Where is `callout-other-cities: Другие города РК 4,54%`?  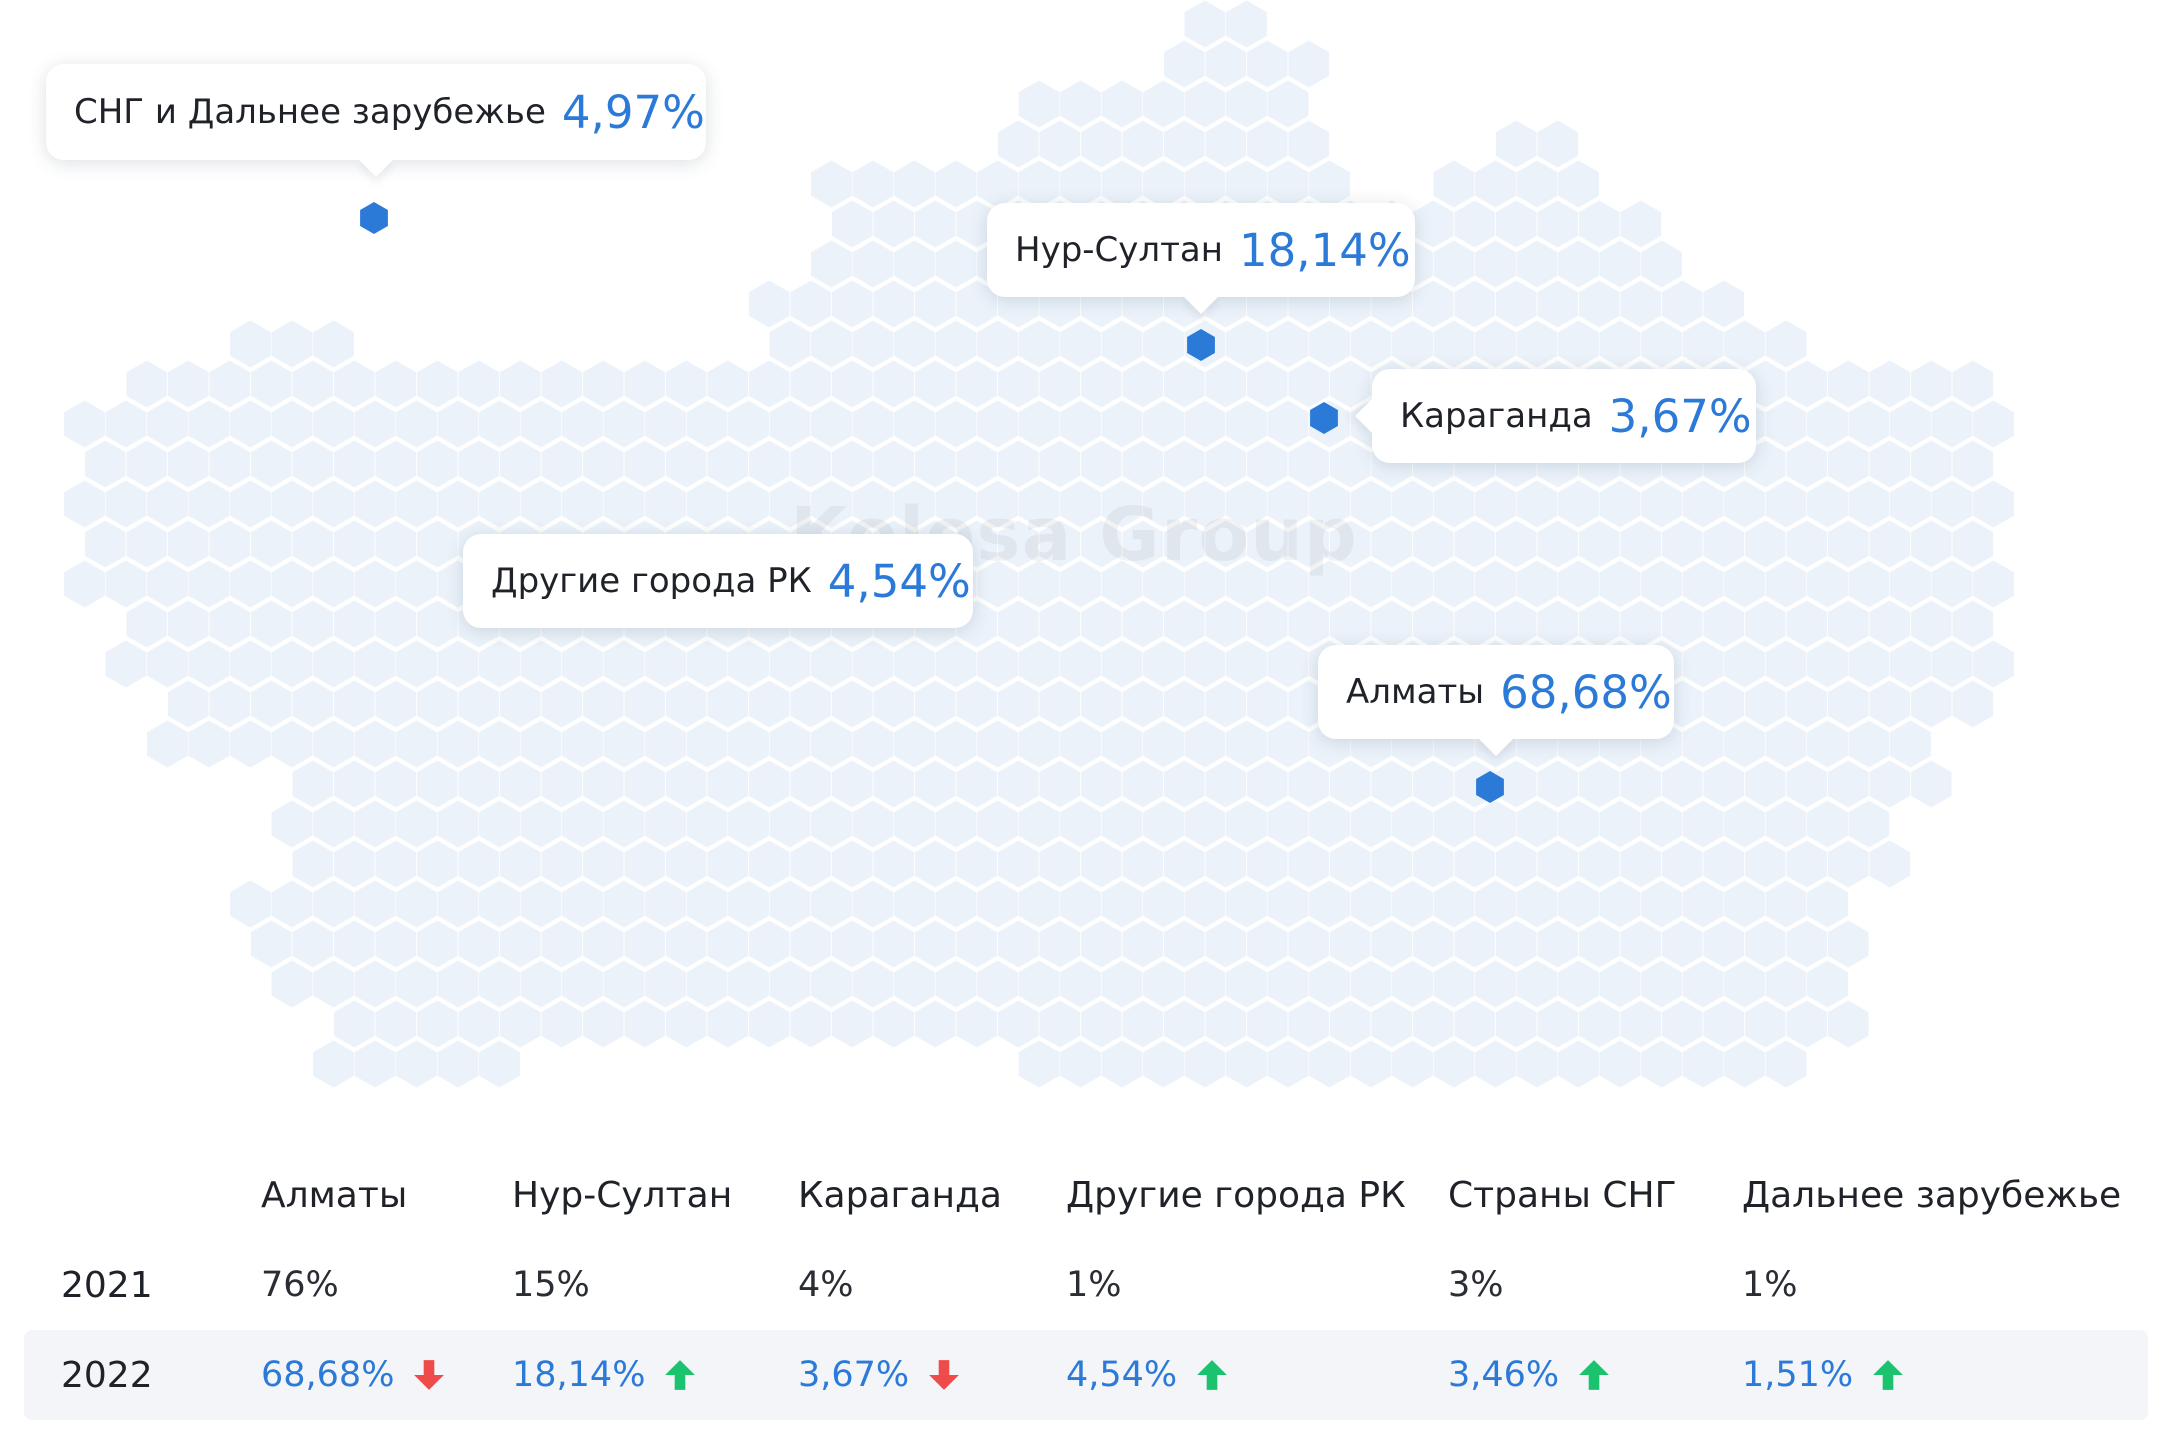 callout-other-cities: Другие города РК 4,54% is located at coordinates (718, 581).